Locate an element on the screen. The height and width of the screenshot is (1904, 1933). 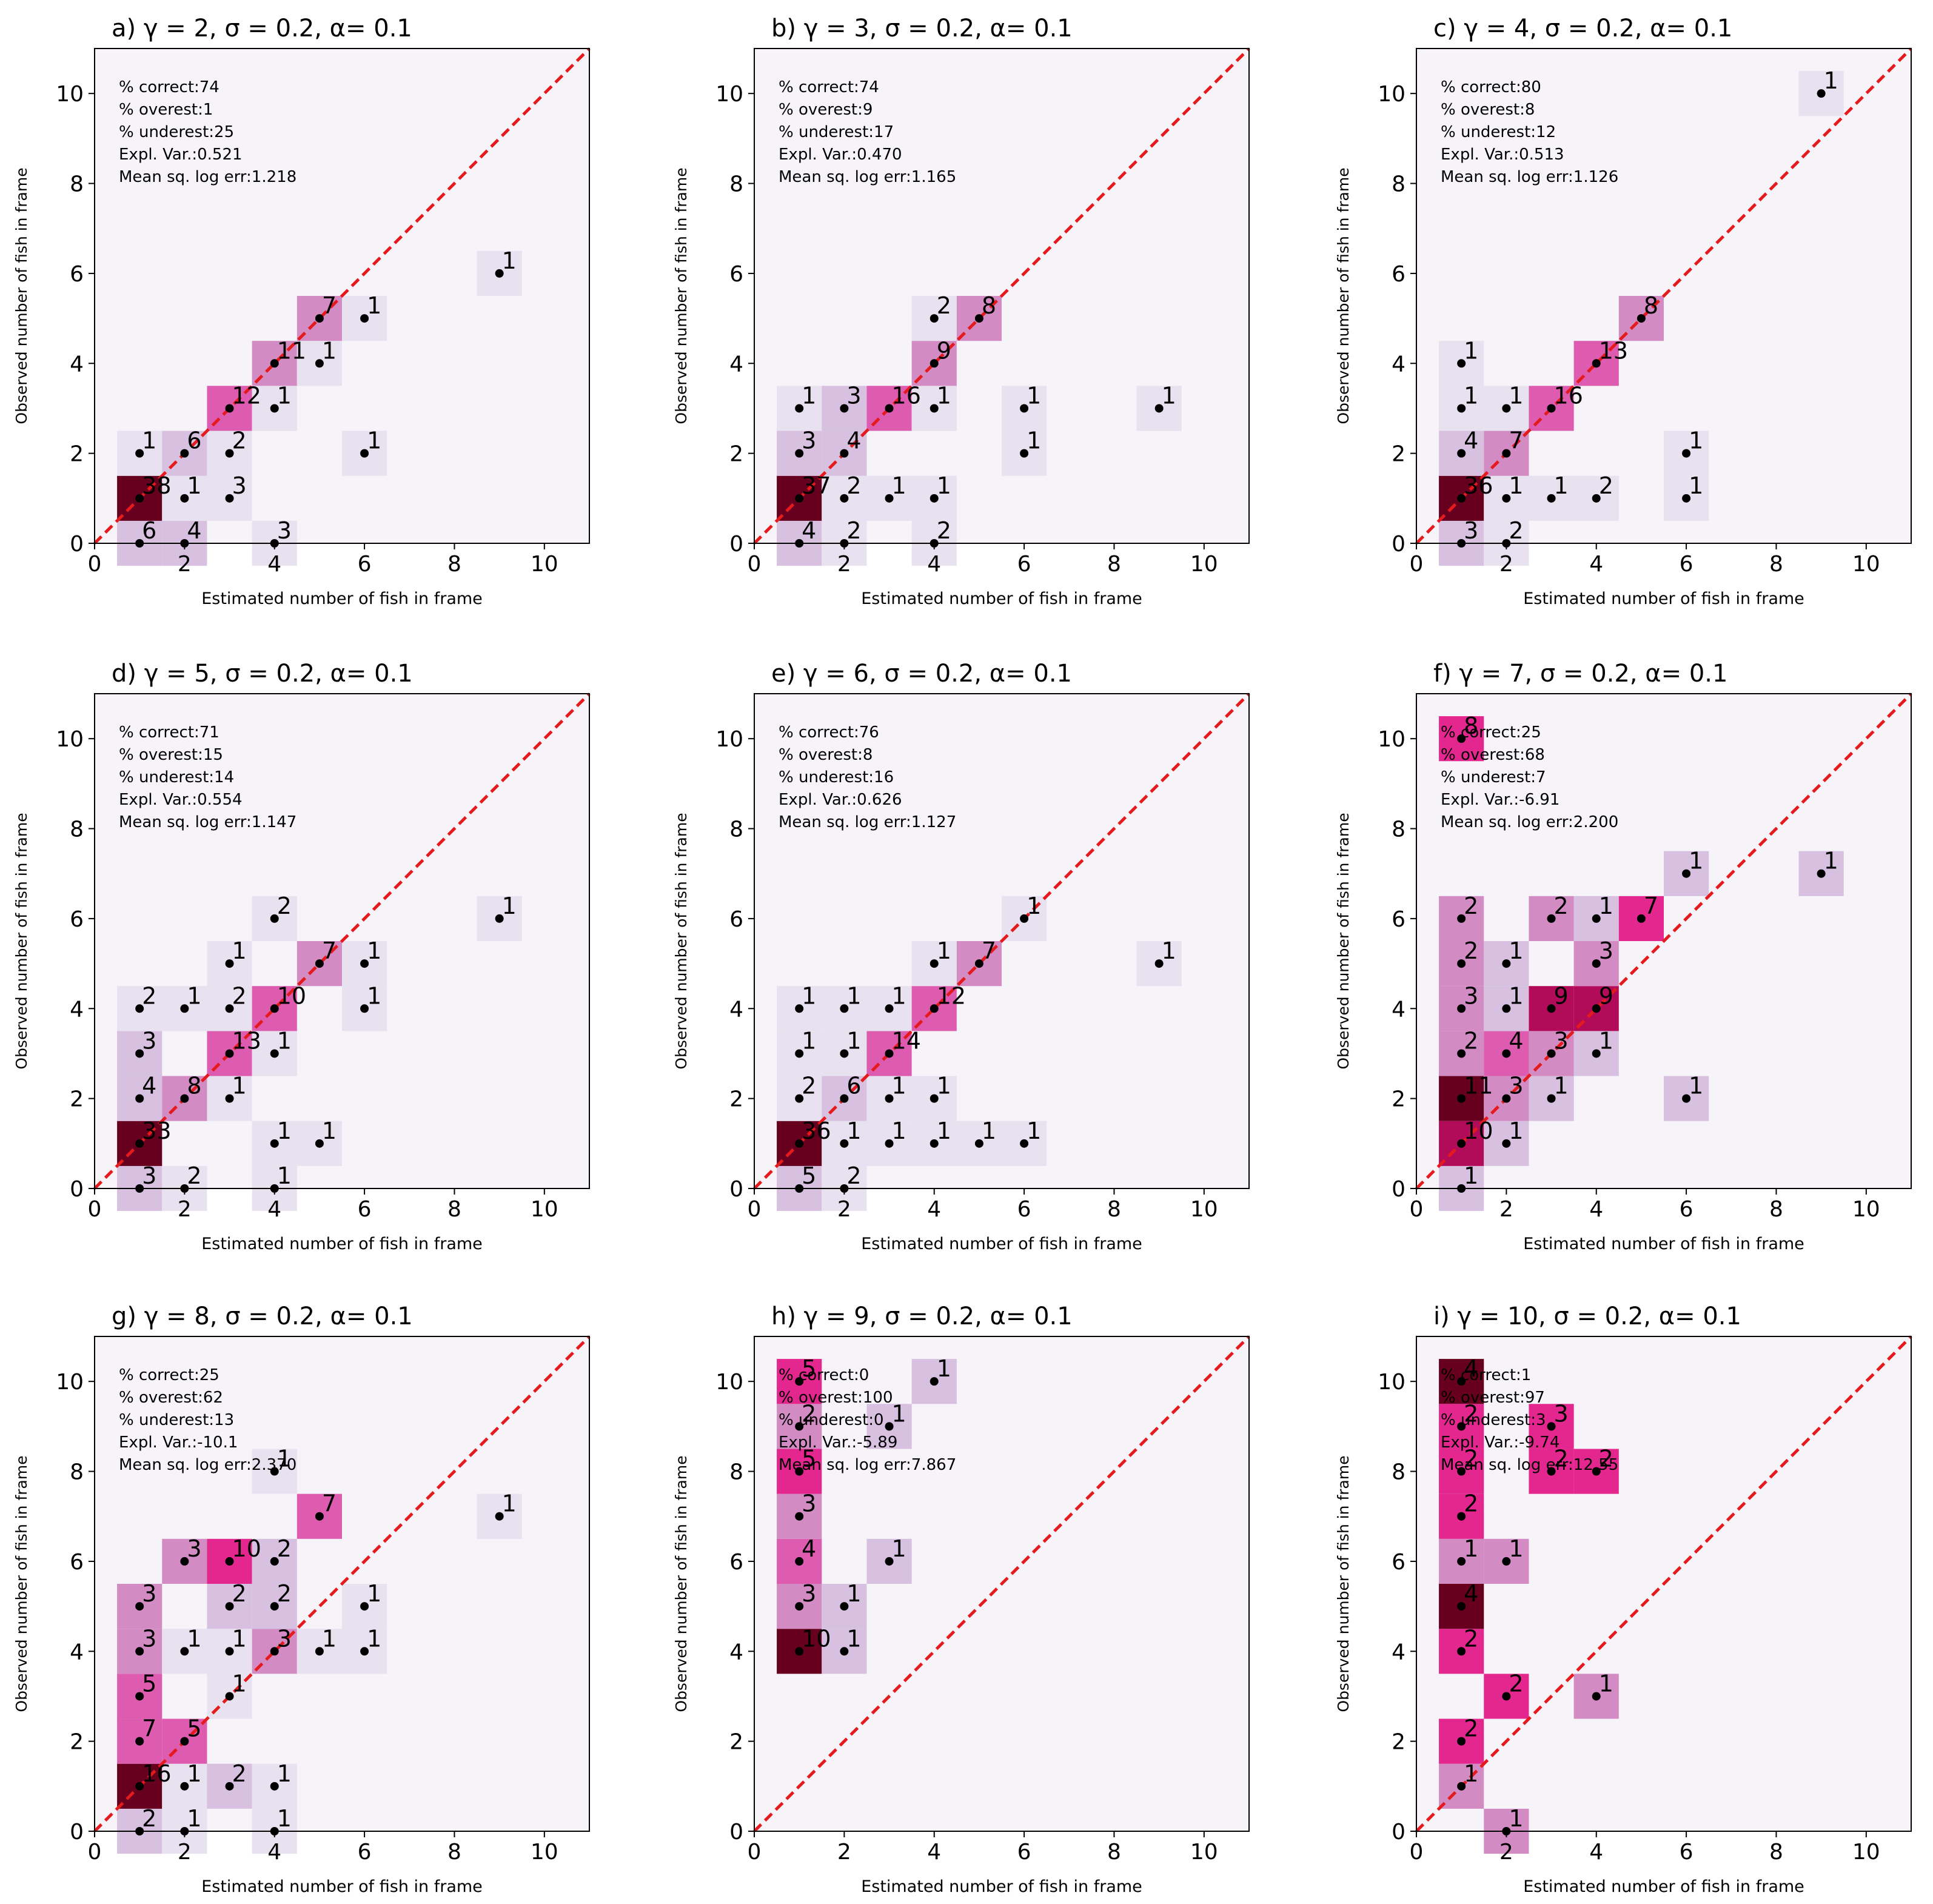
y-tick-label: 4 is located at coordinates (736, 1009).